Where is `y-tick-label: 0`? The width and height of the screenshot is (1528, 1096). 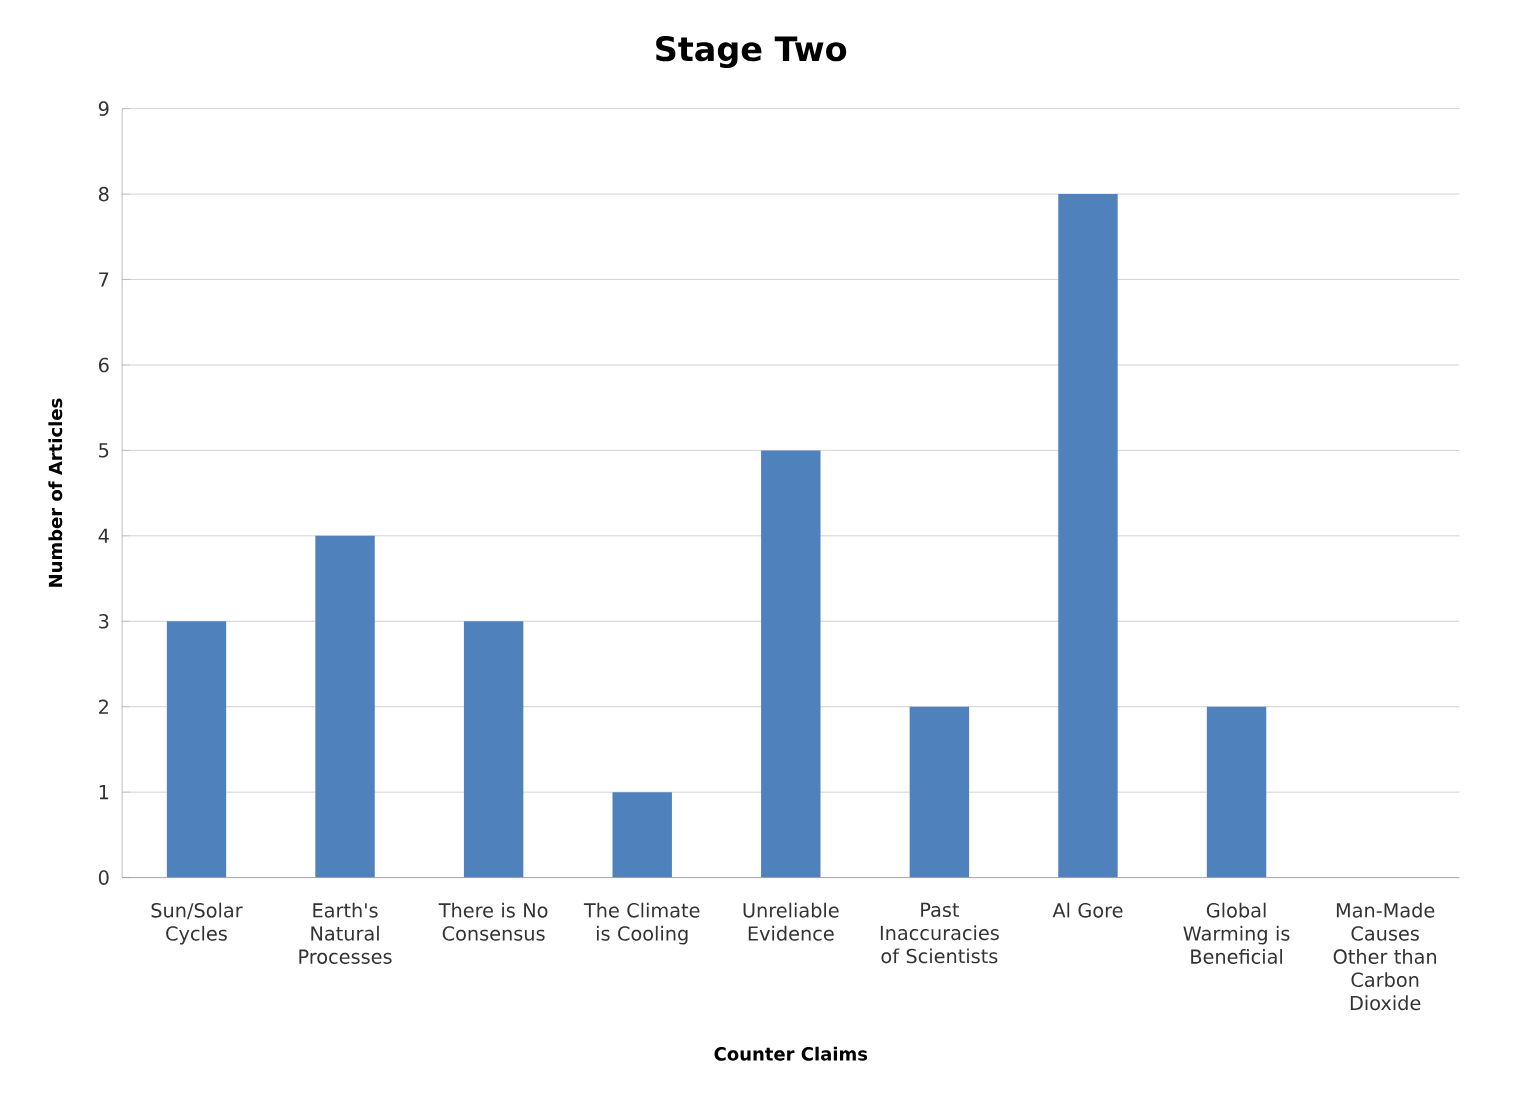
y-tick-label: 0 is located at coordinates (103, 878).